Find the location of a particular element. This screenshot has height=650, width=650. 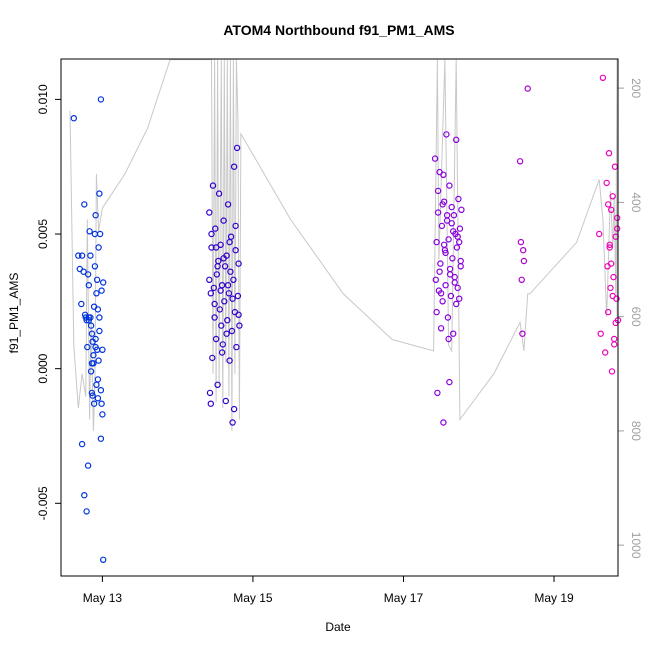

x-axis-label: Date is located at coordinates (338, 627).